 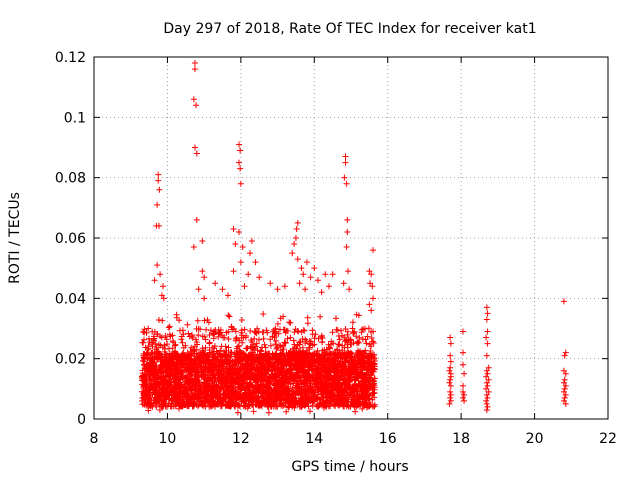 What do you see at coordinates (70, 239) in the screenshot?
I see `y-tick-label: 0.06` at bounding box center [70, 239].